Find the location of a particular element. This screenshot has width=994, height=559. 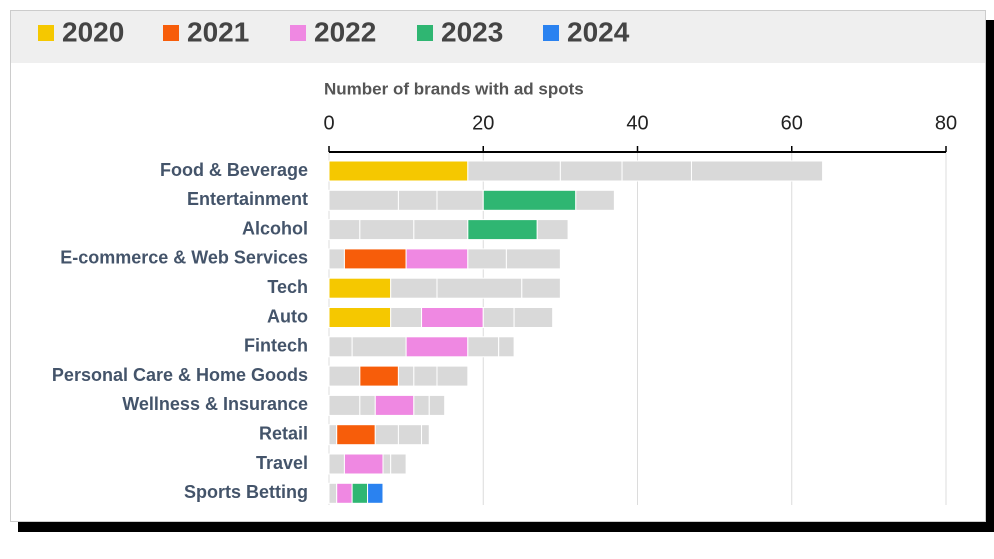

x-tick-label: 60 is located at coordinates (792, 123).